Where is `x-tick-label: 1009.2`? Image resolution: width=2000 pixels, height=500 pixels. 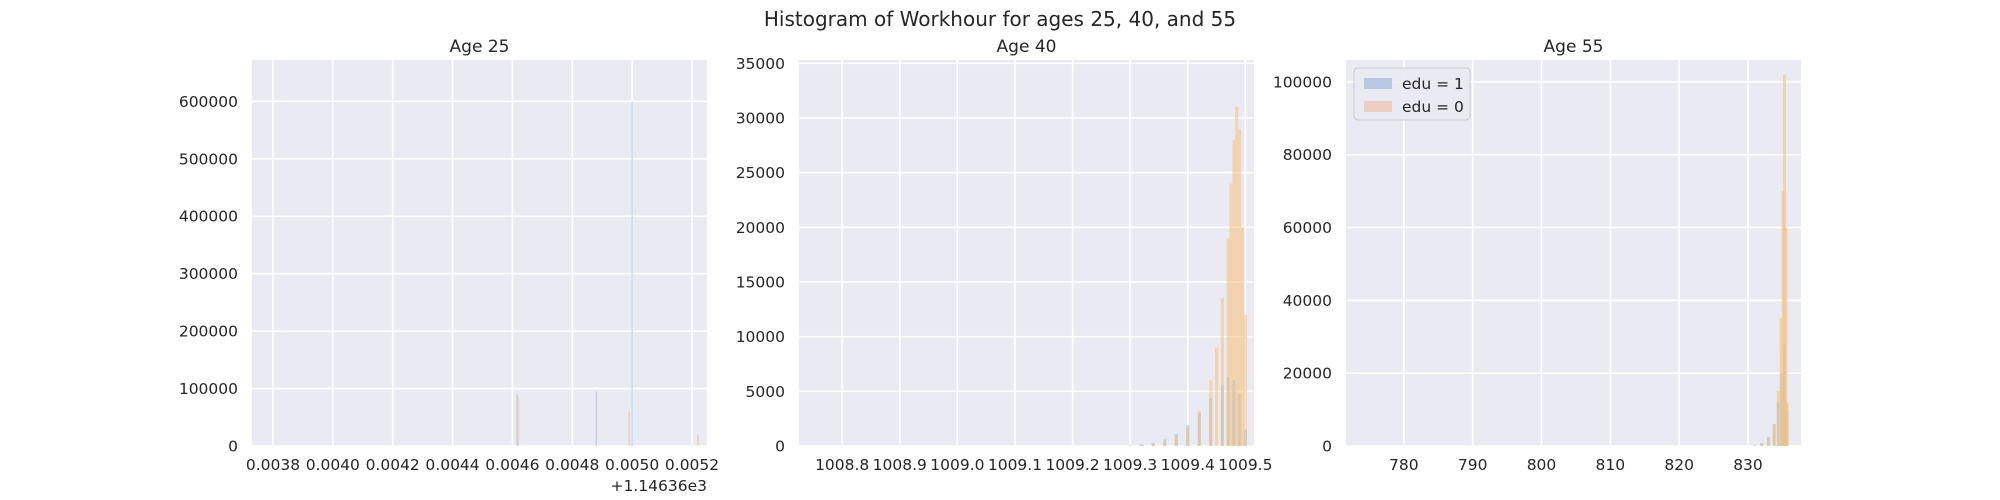
x-tick-label: 1009.2 is located at coordinates (1072, 465).